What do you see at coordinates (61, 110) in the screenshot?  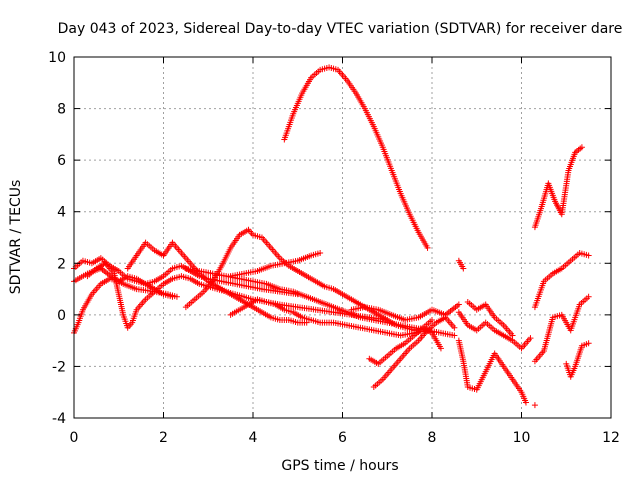 I see `y-tick-label: 8` at bounding box center [61, 110].